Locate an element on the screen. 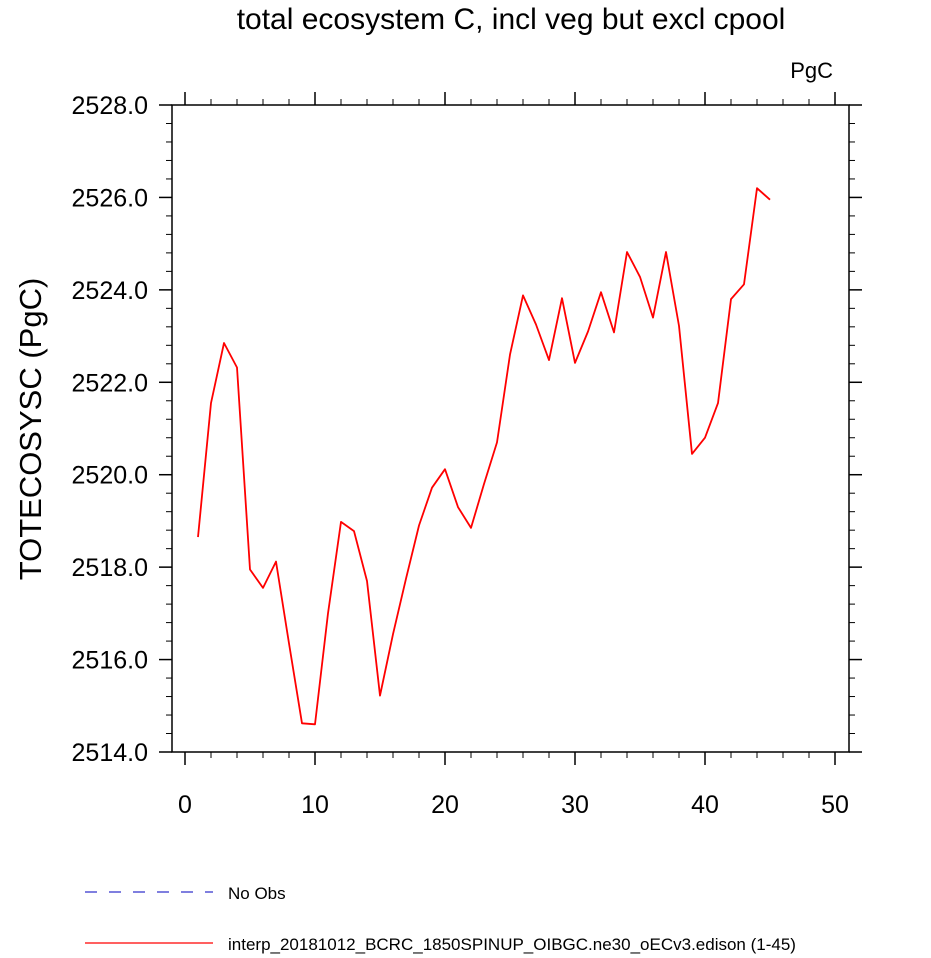 This screenshot has width=931, height=958. y-axis-label: TOTECOSYSC (PgC) is located at coordinates (30, 429).